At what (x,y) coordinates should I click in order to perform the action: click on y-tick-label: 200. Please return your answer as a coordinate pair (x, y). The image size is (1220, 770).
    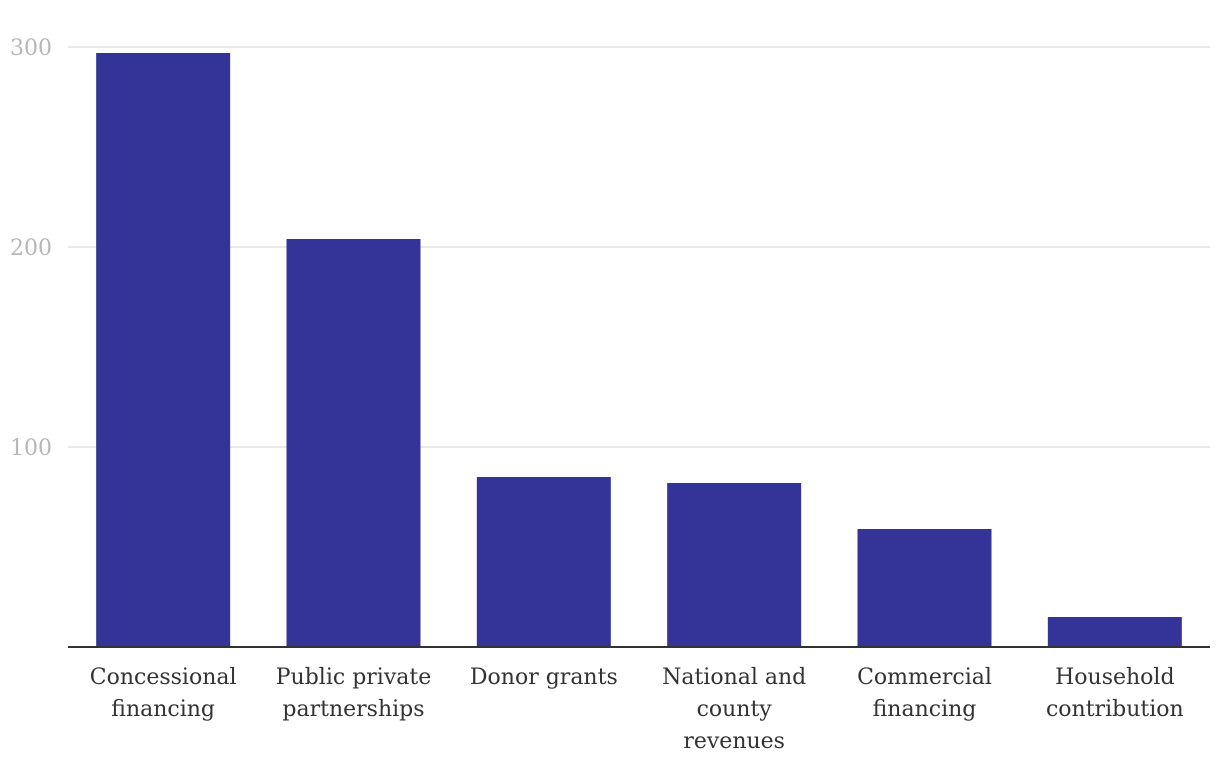
    Looking at the image, I should click on (31, 248).